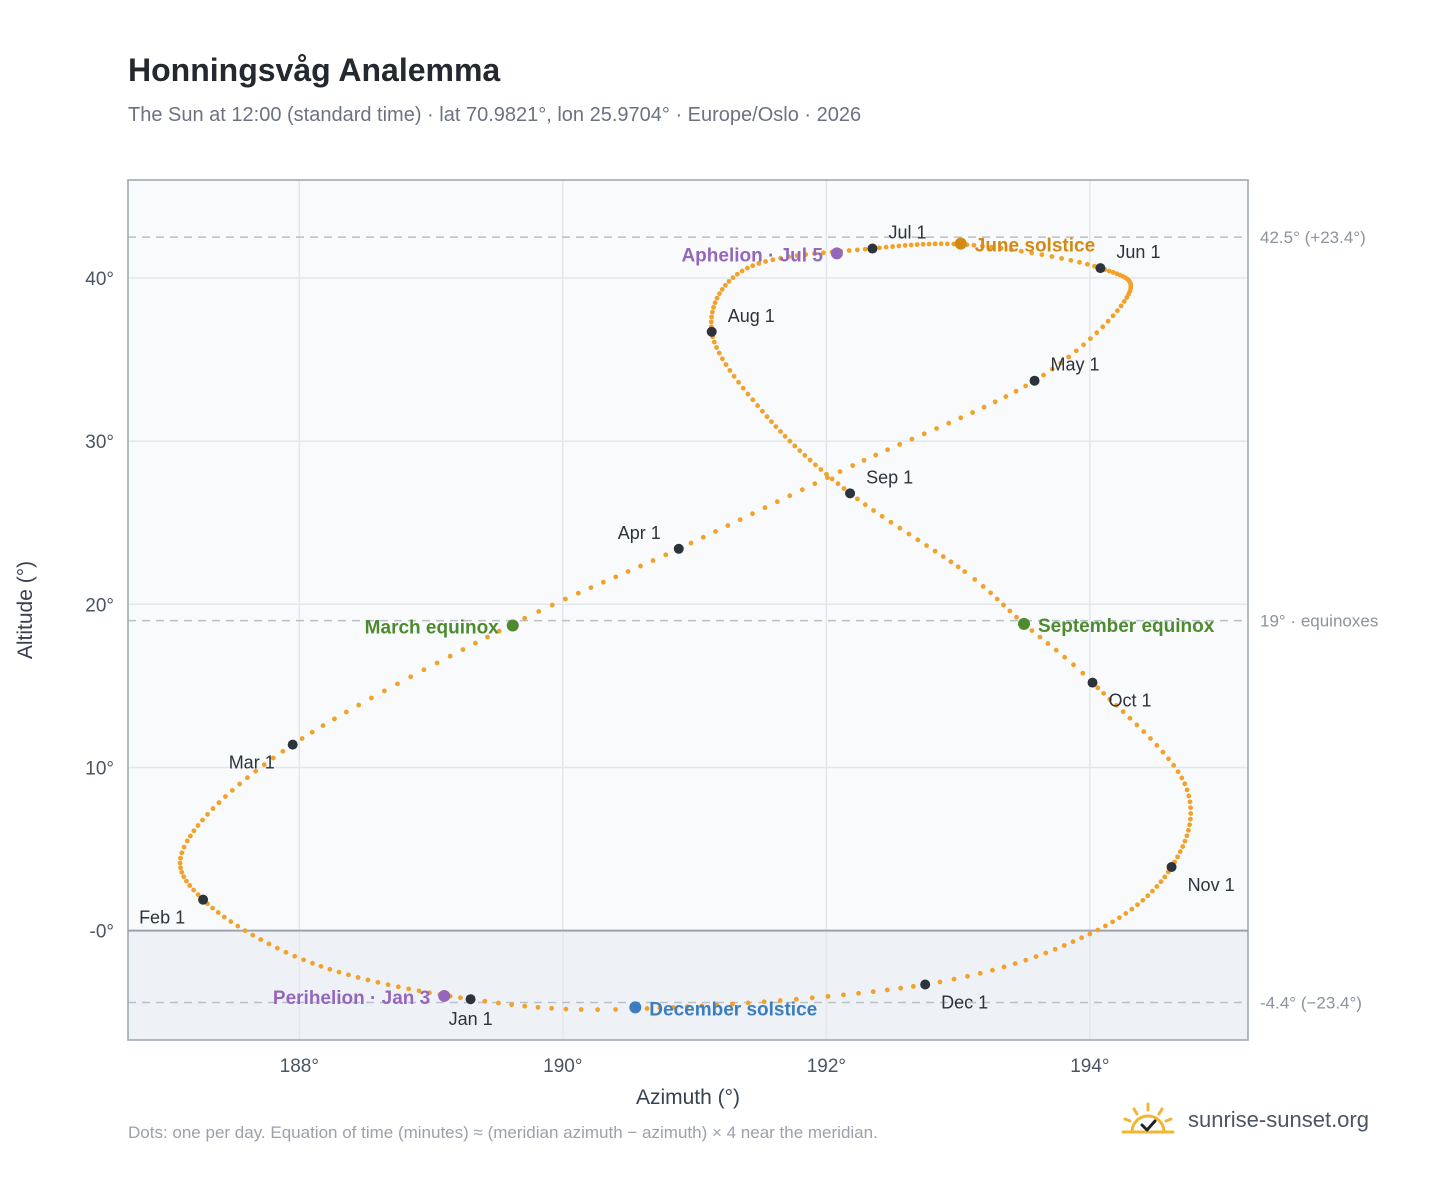 The width and height of the screenshot is (1448, 1188). I want to click on event-label: March equinox, so click(432, 628).